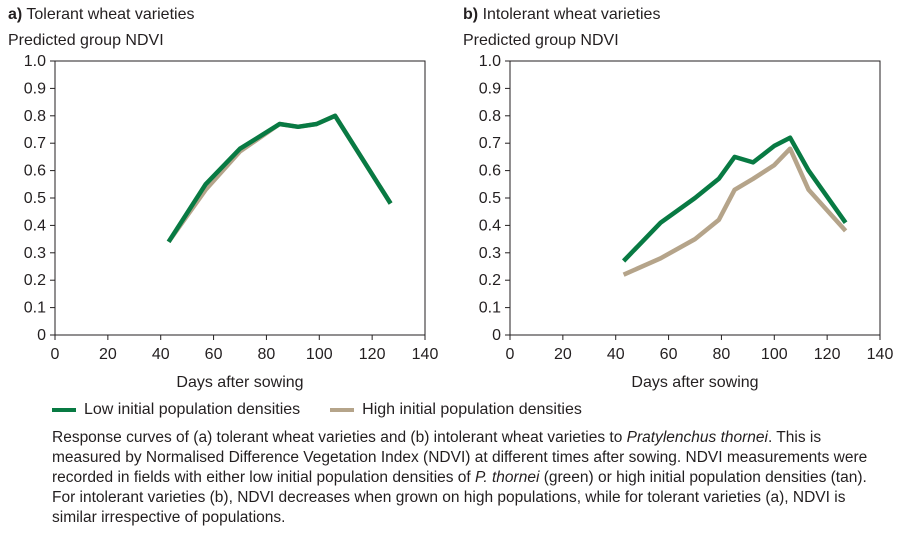  Describe the element at coordinates (239, 382) in the screenshot. I see `x-axis-label-a: Days after sowing` at that location.